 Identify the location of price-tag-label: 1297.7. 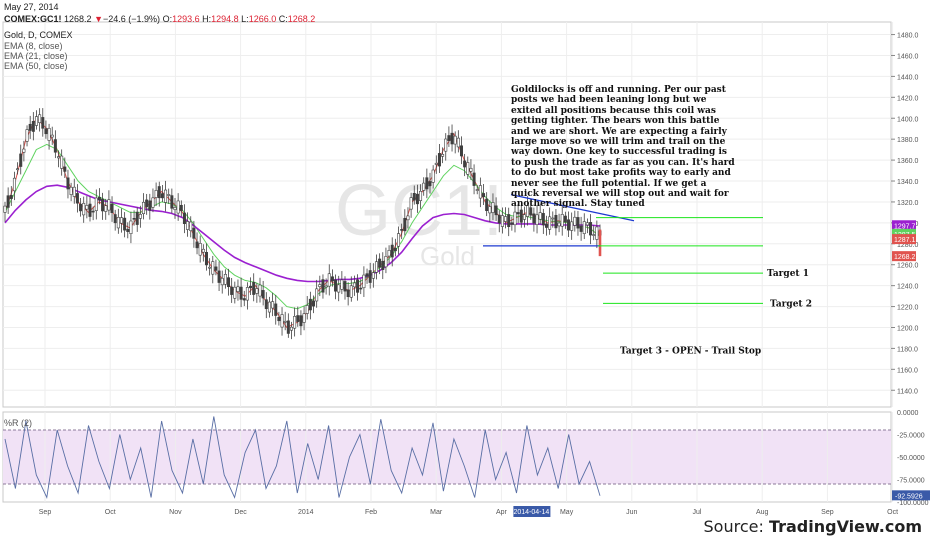
(905, 226).